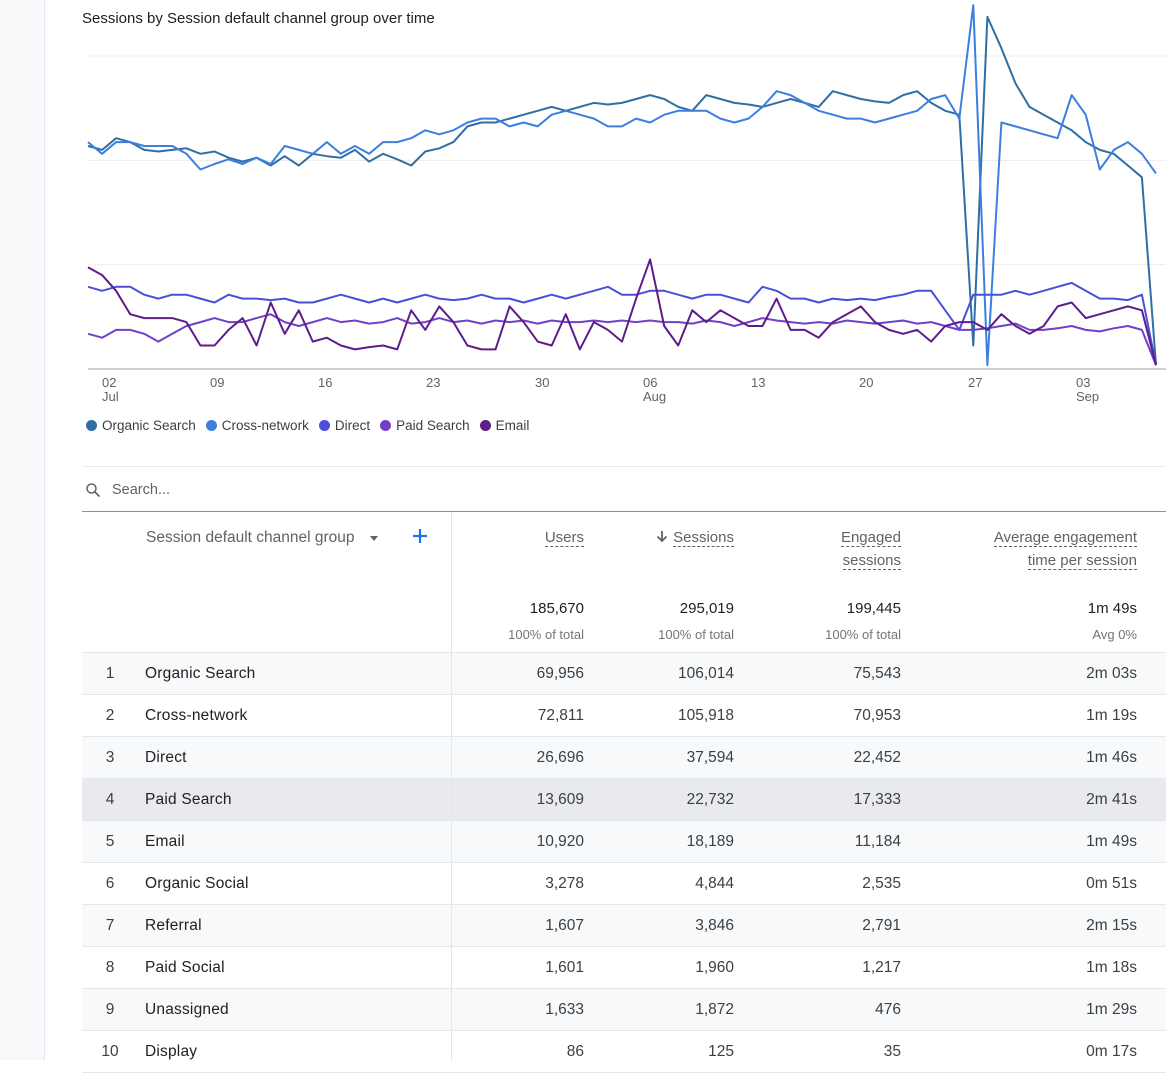 The image size is (1166, 1073). Describe the element at coordinates (110, 925) in the screenshot. I see `row-index: 7` at that location.